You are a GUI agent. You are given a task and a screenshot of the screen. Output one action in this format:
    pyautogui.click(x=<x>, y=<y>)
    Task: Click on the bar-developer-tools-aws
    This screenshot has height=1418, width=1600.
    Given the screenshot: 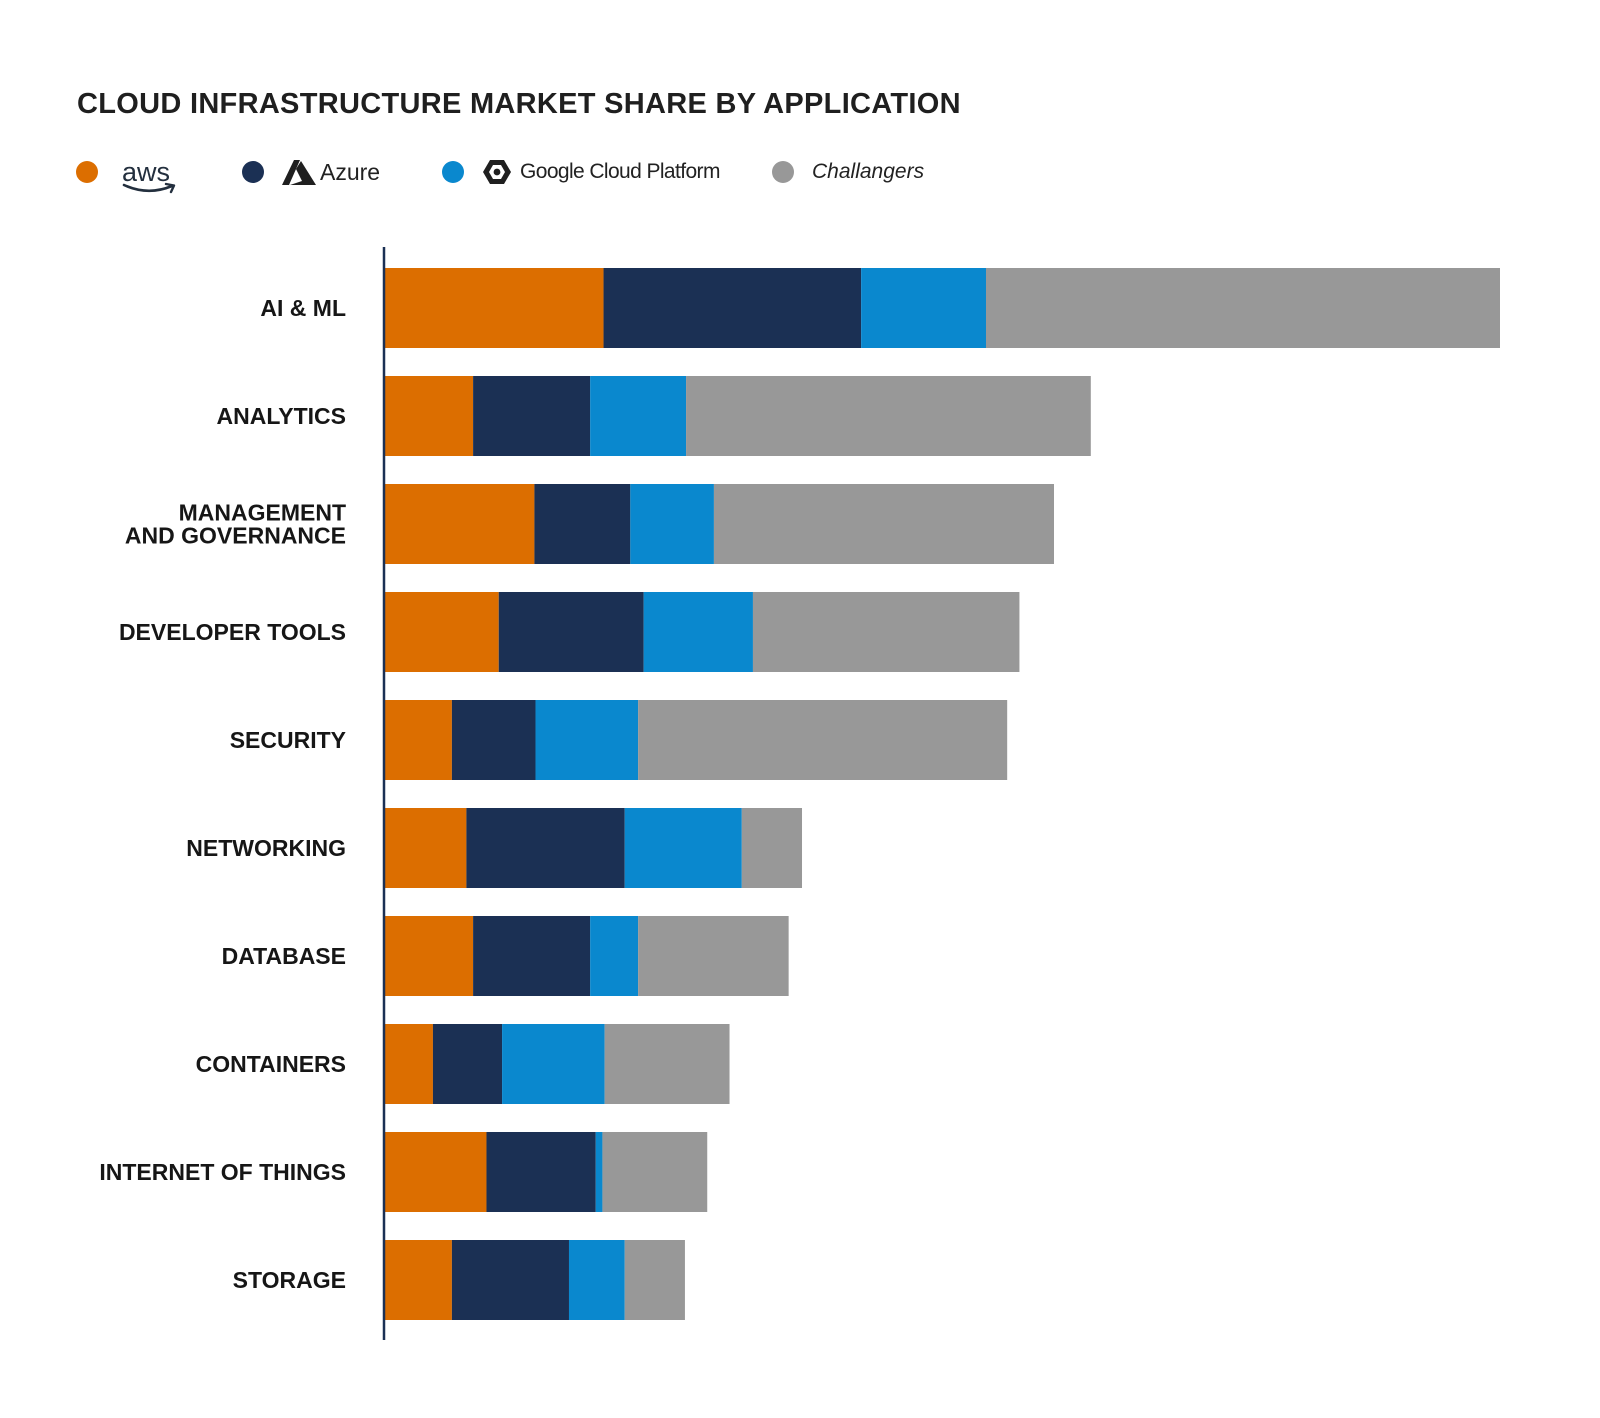 What is the action you would take?
    pyautogui.click(x=442, y=632)
    